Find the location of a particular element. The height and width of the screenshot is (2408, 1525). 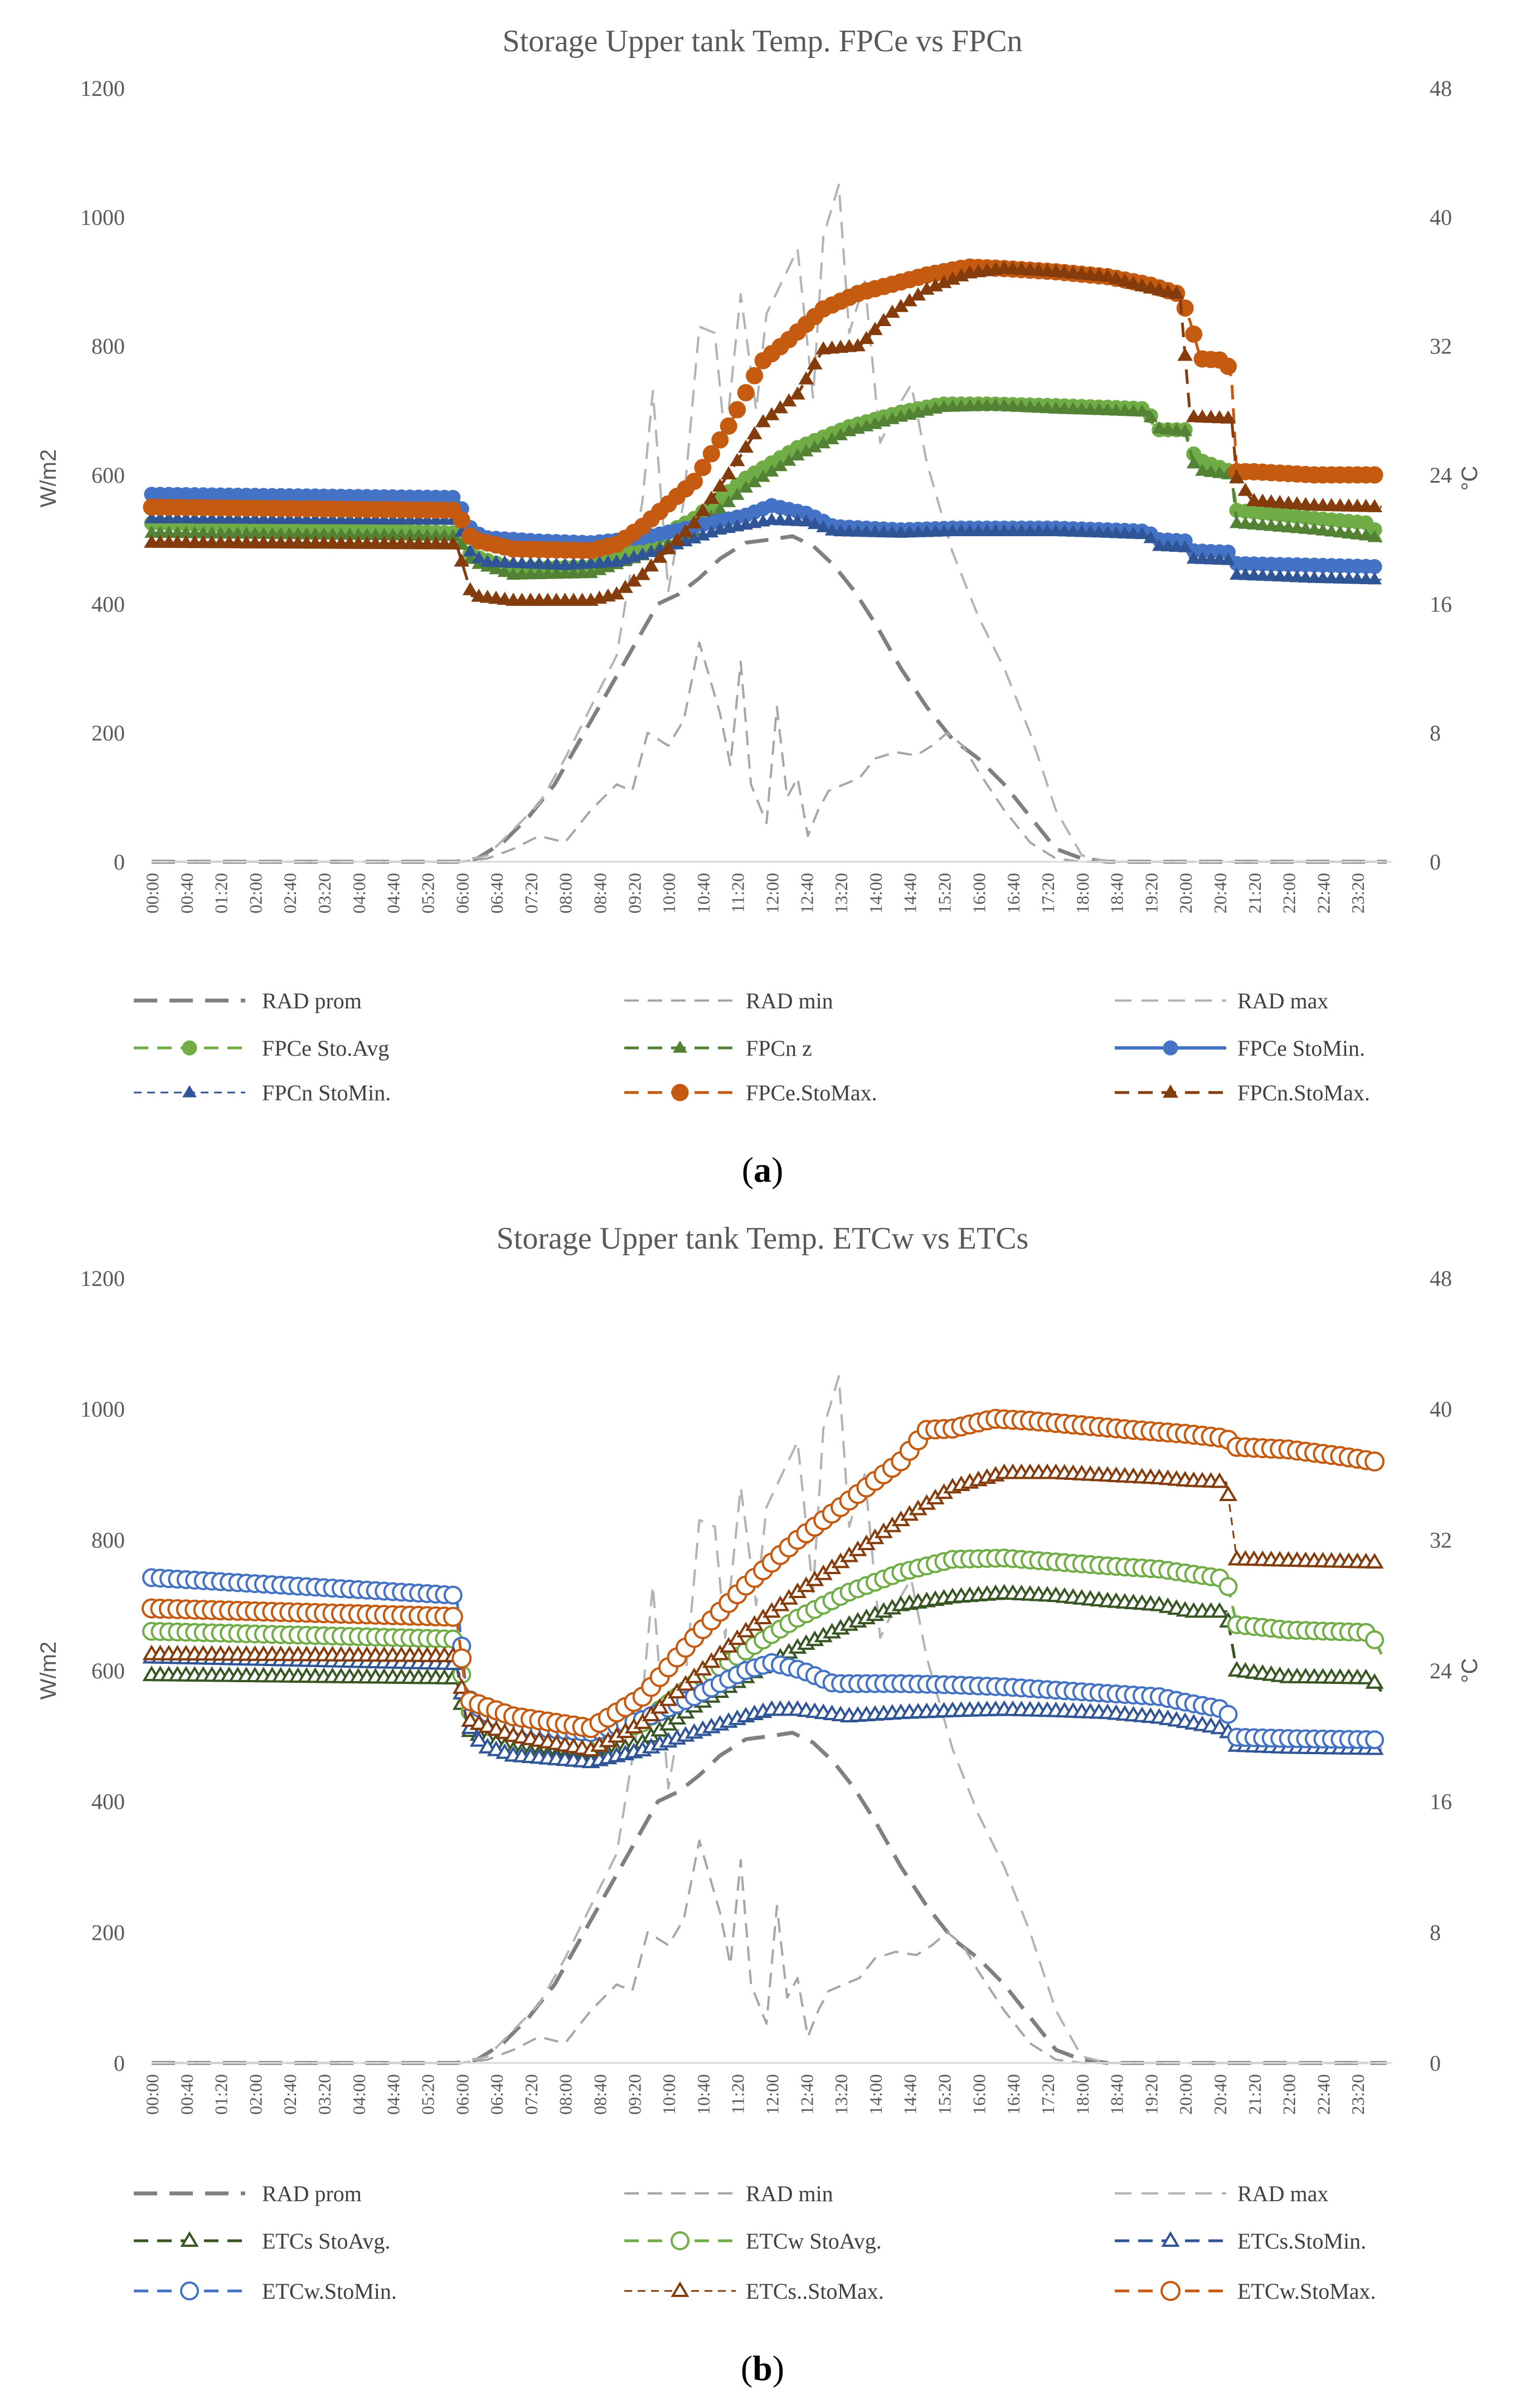

x-tick-label: 16:40 is located at coordinates (1013, 2095).